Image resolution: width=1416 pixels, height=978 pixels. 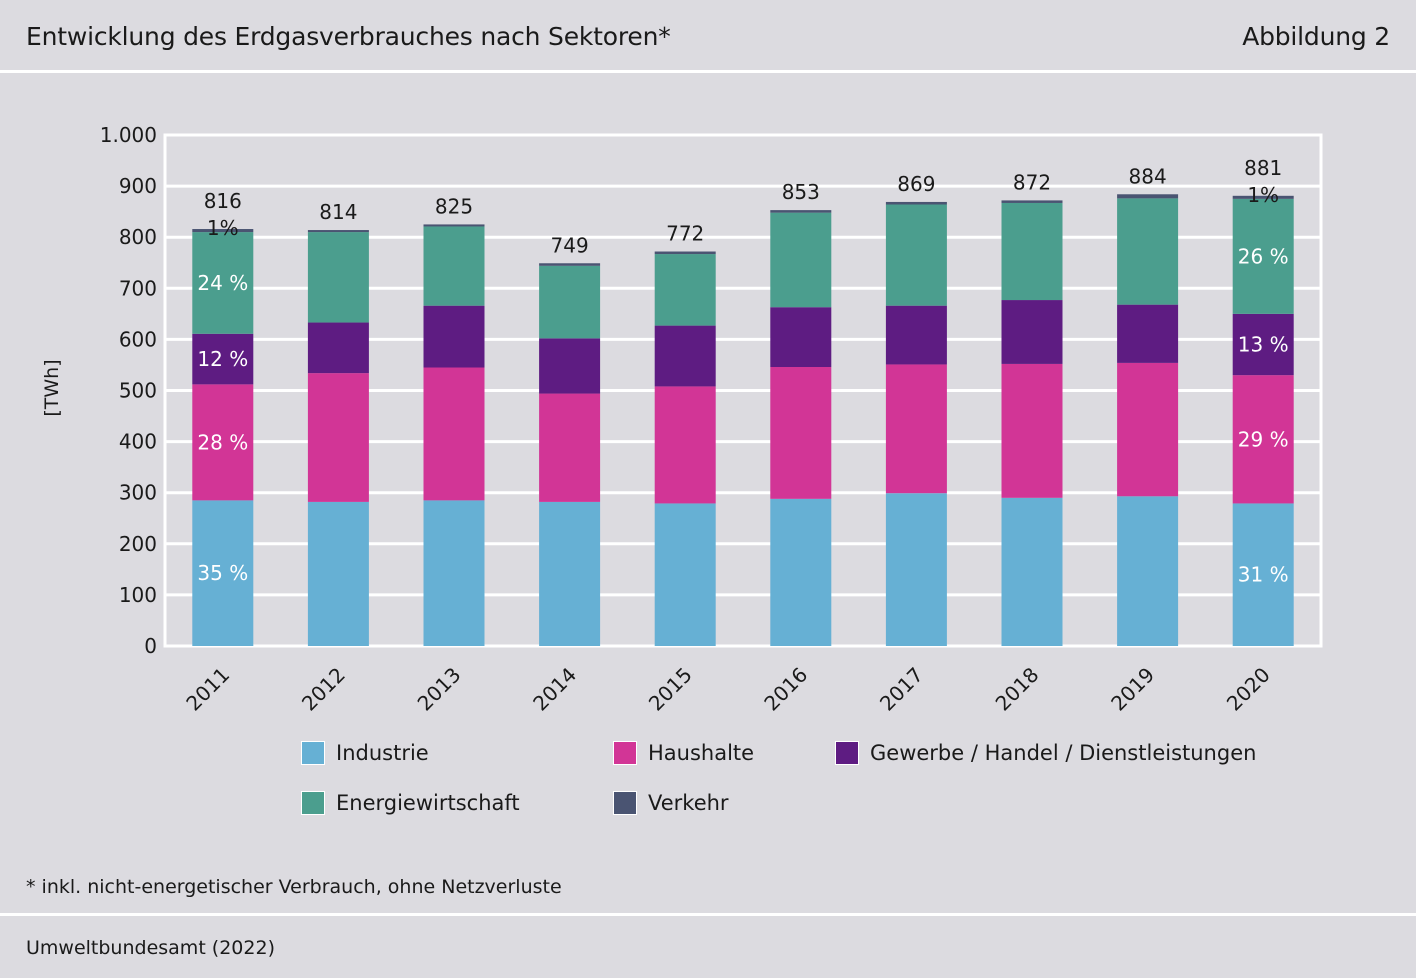 What do you see at coordinates (570, 264) in the screenshot?
I see `bar-verkehr-2014` at bounding box center [570, 264].